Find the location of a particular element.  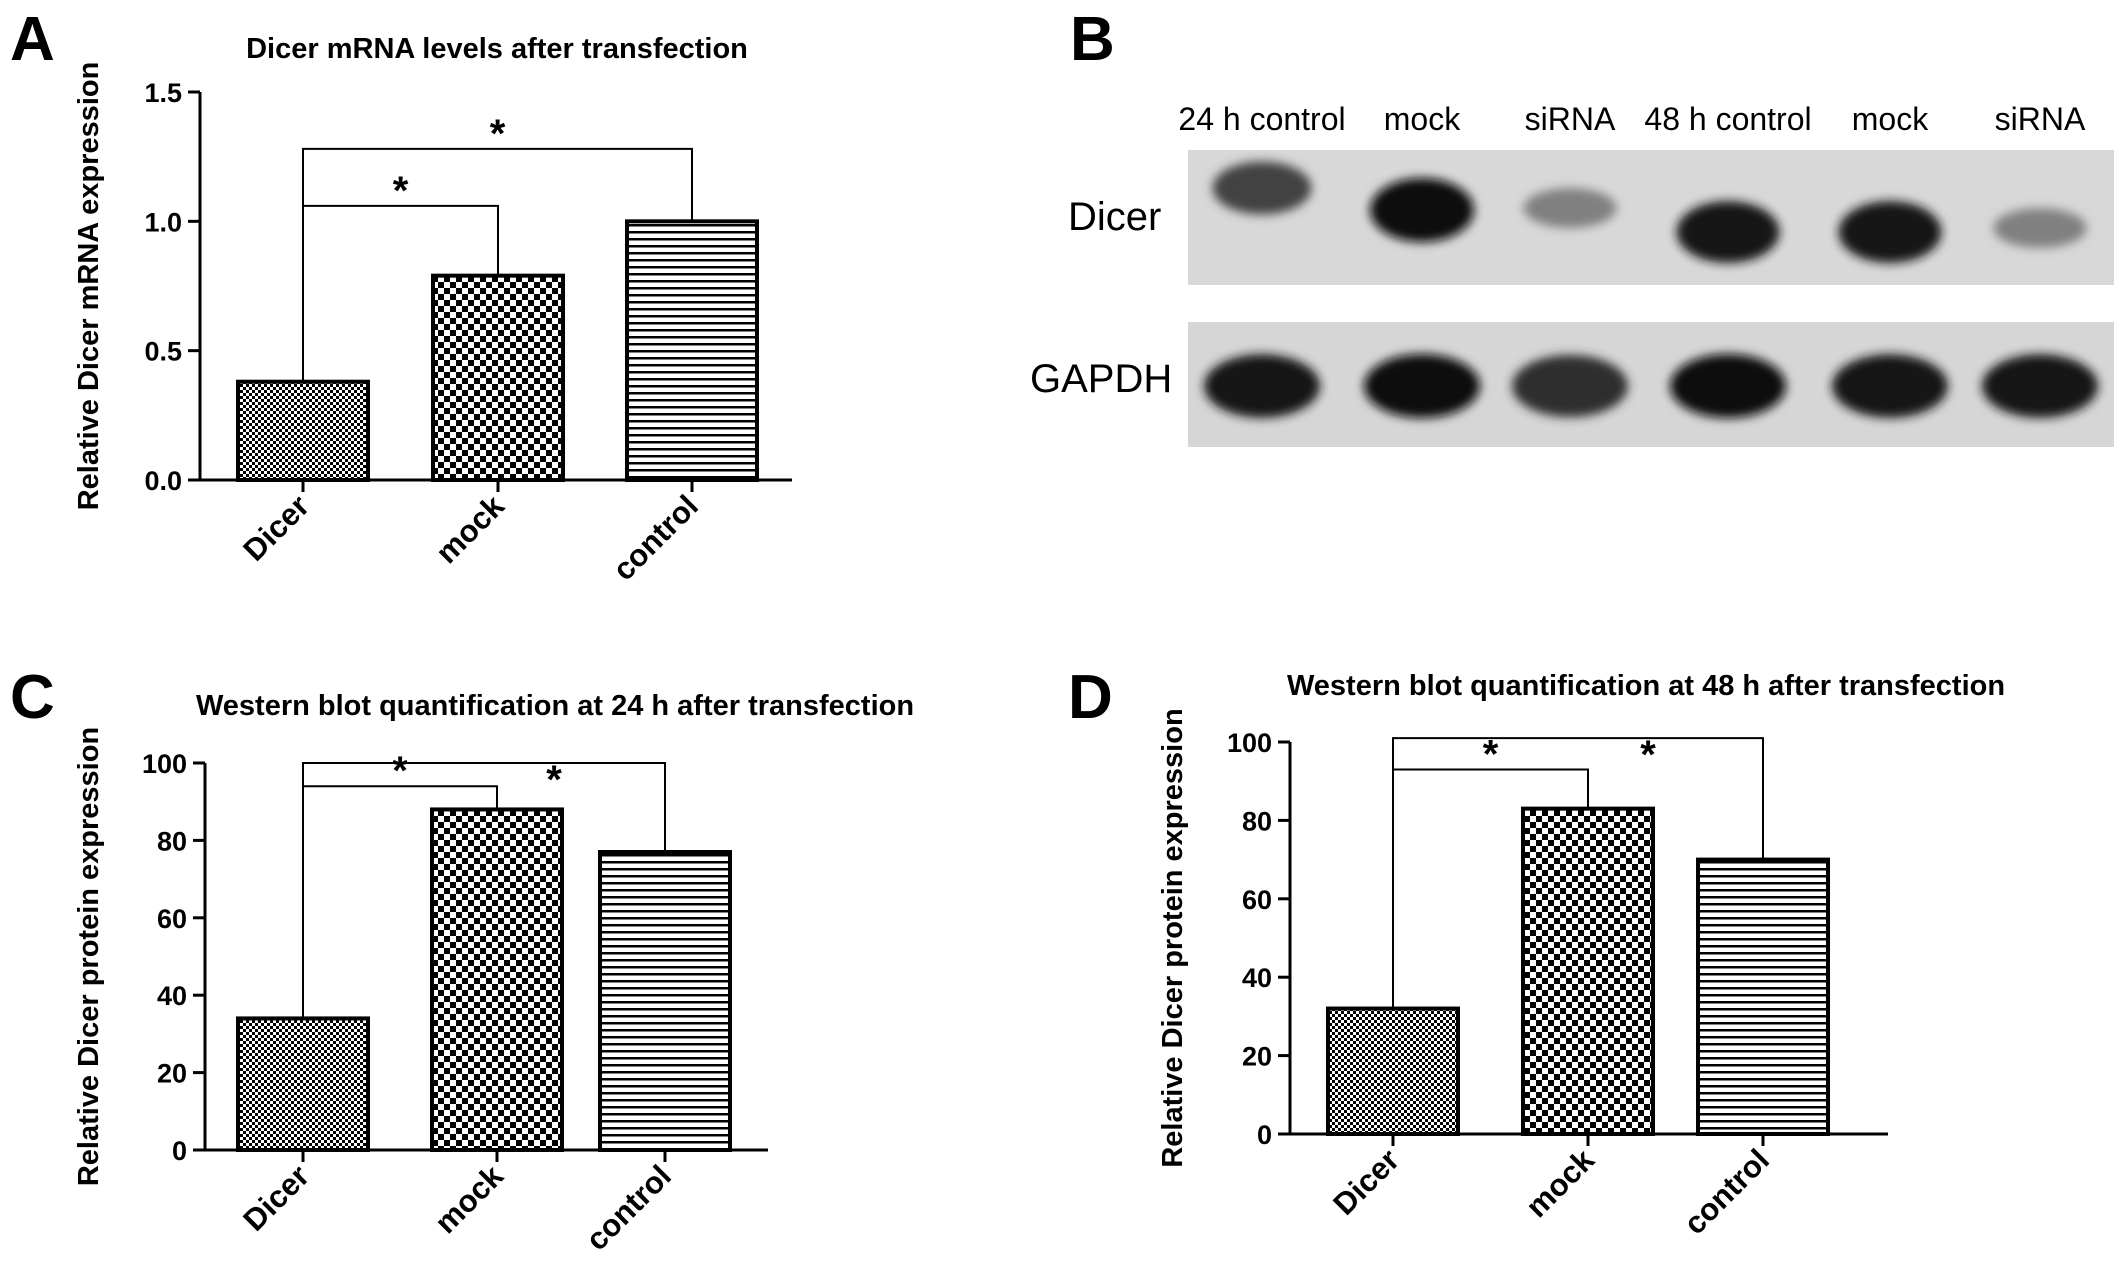

blot-lane-label: 24 h control is located at coordinates (1261, 119).